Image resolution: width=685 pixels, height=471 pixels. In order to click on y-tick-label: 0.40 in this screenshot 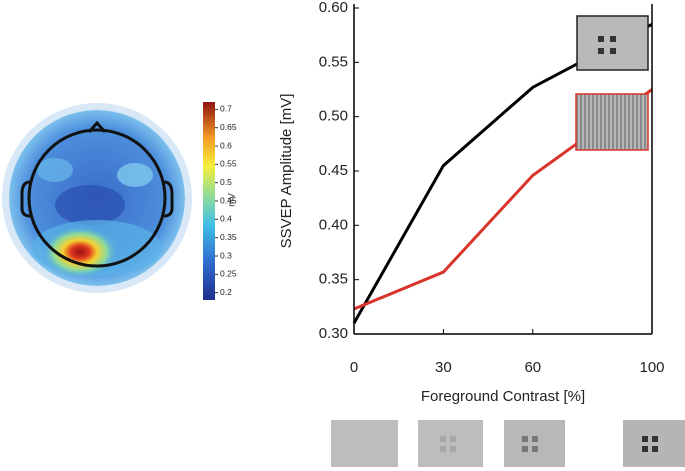, I will do `click(333, 224)`.